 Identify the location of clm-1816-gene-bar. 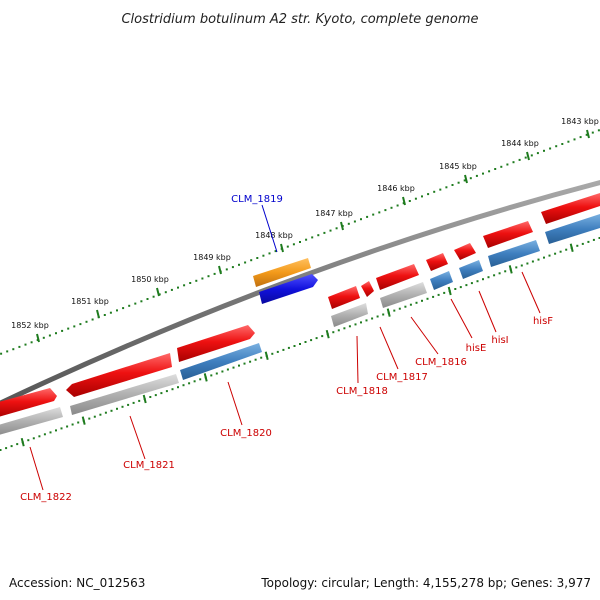
(441, 280).